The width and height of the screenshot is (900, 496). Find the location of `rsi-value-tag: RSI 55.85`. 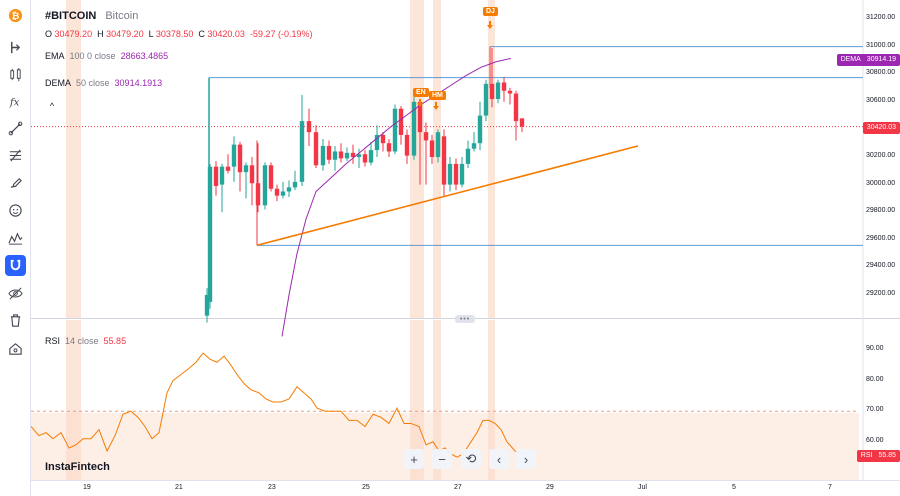

rsi-value-tag: RSI 55.85 is located at coordinates (878, 456).